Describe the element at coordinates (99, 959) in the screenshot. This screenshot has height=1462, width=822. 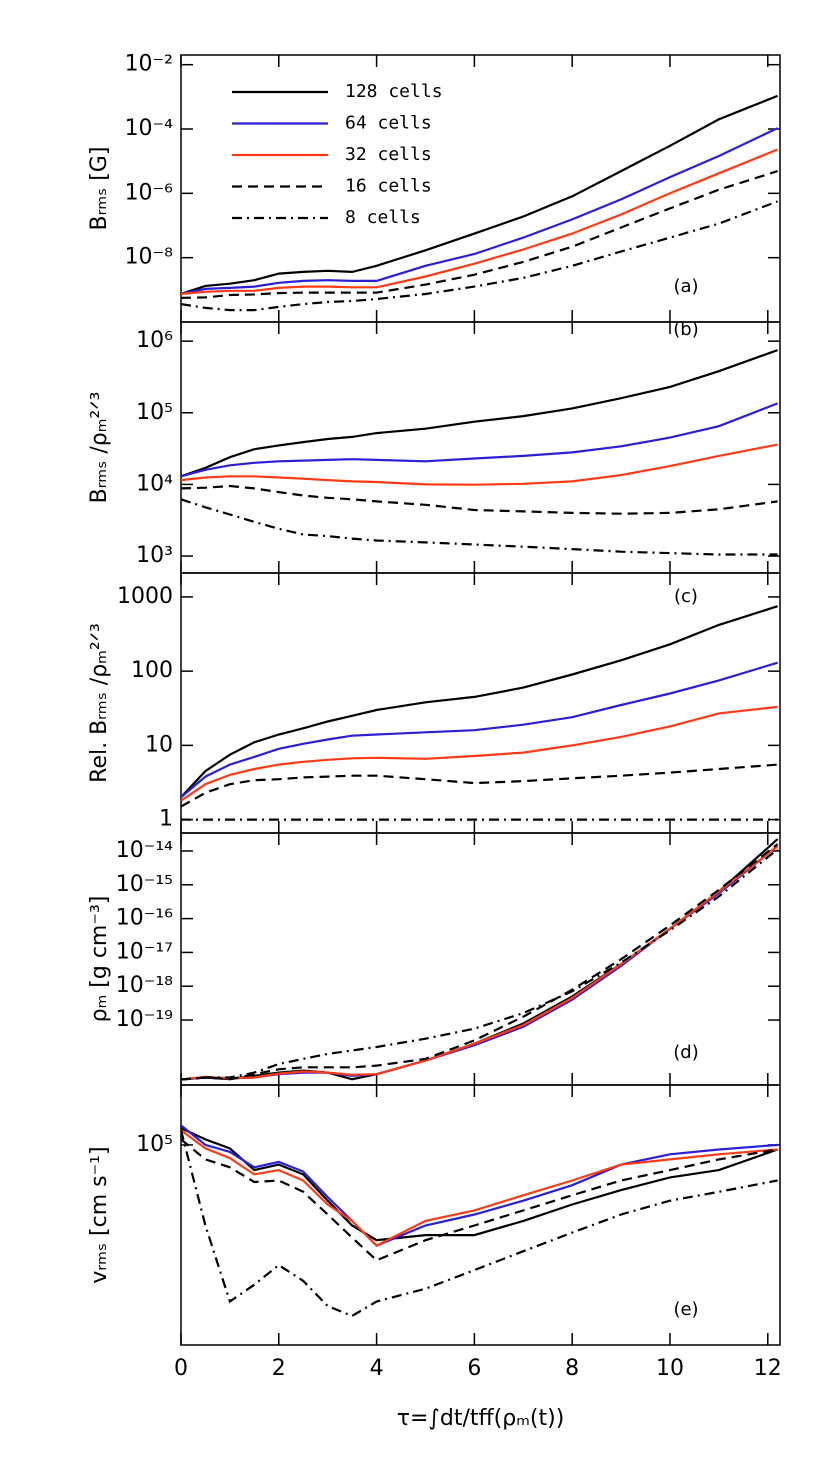
I see `y-axis-label: ρₘ [g cm⁻³]` at that location.